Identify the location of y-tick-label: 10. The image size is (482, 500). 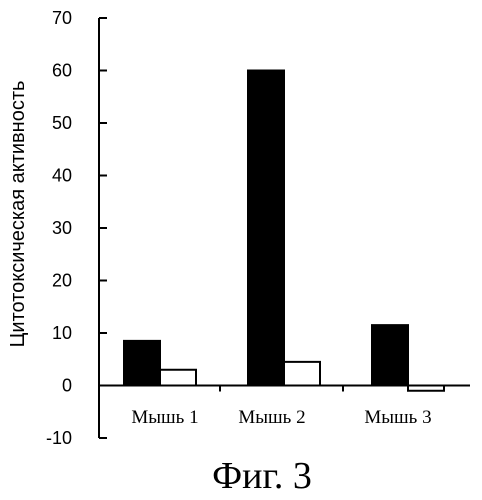
(62, 333).